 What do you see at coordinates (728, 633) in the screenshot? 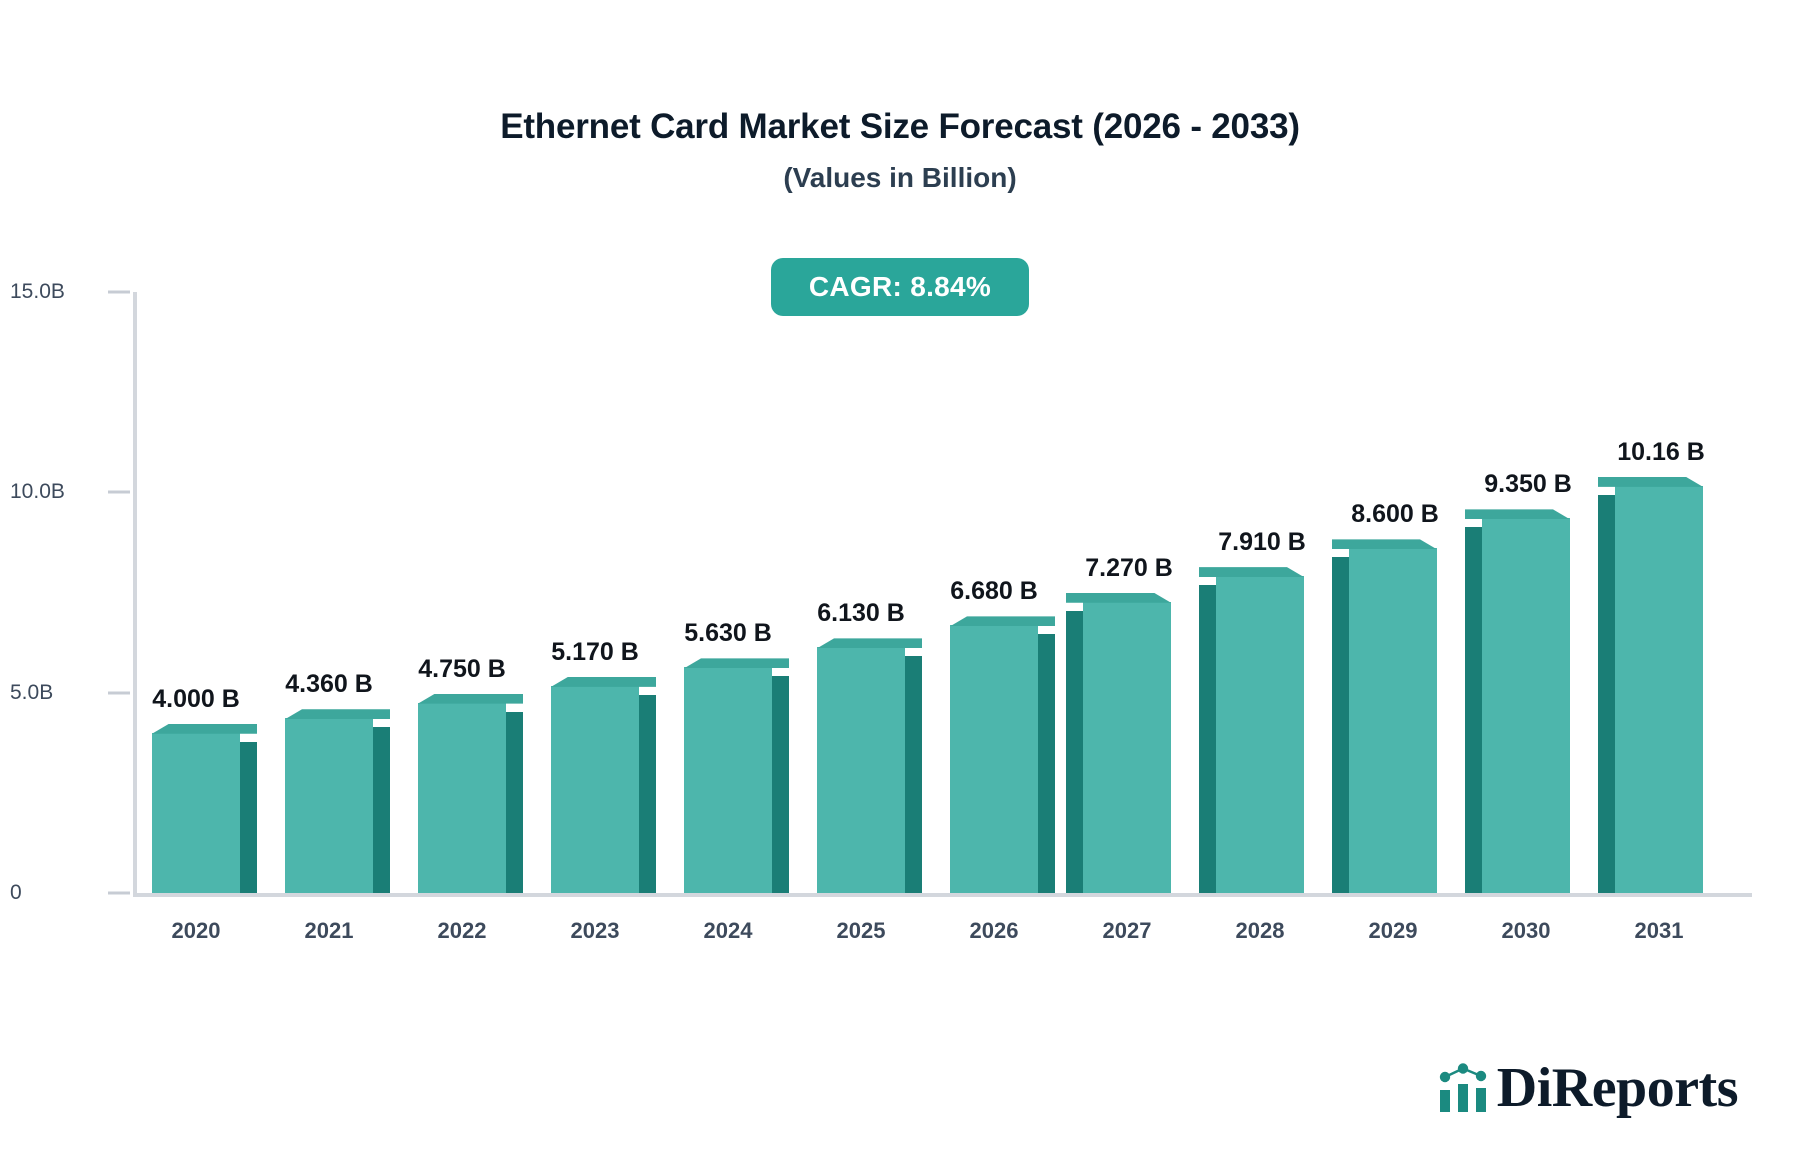
I see `bar-value-label: 5.630 B` at bounding box center [728, 633].